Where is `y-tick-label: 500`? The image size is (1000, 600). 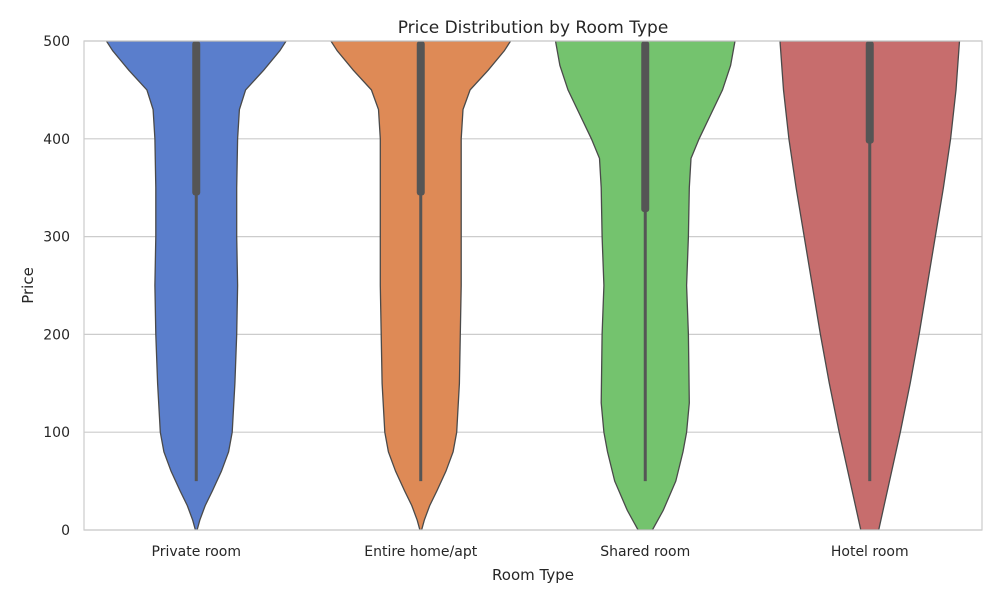
y-tick-label: 500 is located at coordinates (56, 42).